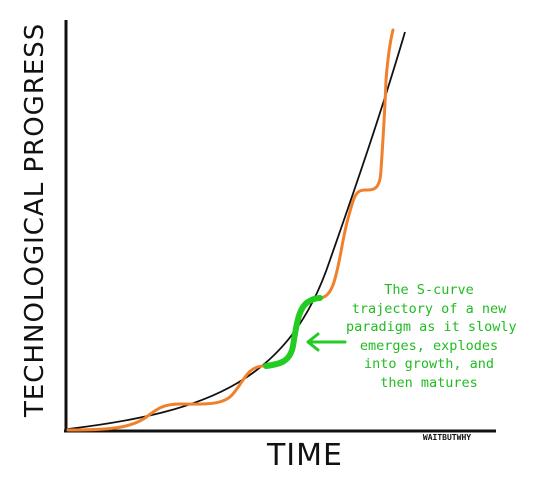  I want to click on annotation-line: emerges, explodes, so click(429, 345).